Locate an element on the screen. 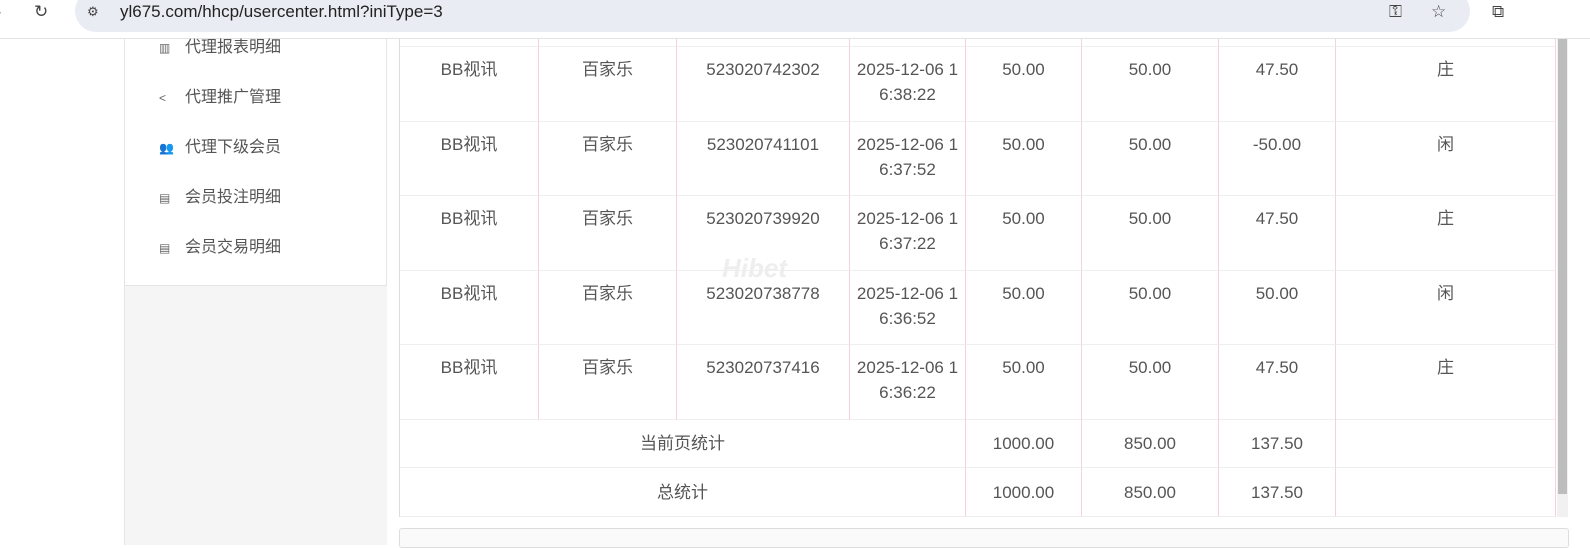 Image resolution: width=1590 pixels, height=548 pixels. extensions-icon: ⧉ is located at coordinates (1498, 11).